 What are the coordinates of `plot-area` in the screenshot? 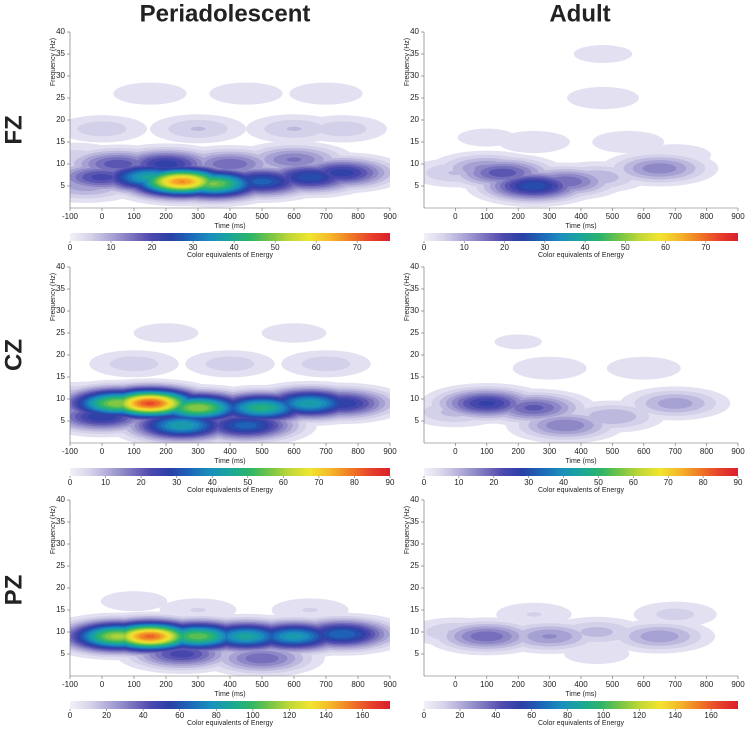 It's located at (570, 633).